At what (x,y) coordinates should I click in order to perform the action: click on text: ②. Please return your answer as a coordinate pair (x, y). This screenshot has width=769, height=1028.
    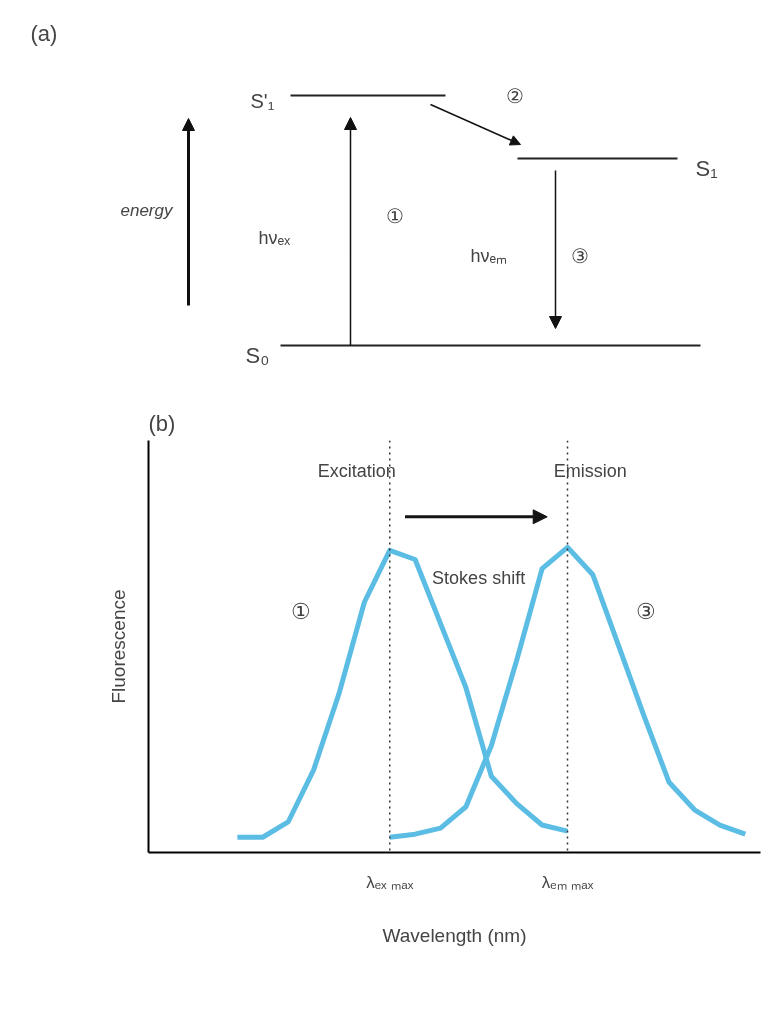
    Looking at the image, I should click on (514, 95).